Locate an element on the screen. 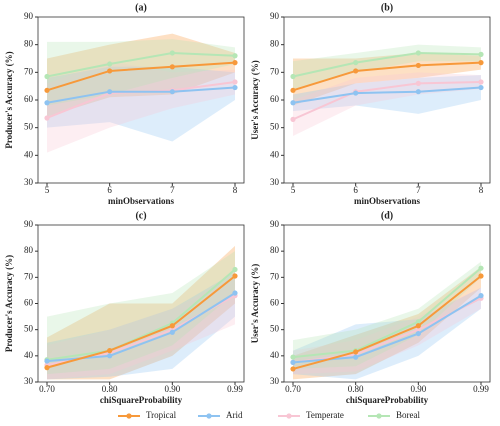  legend-label: Tropical is located at coordinates (161, 415).